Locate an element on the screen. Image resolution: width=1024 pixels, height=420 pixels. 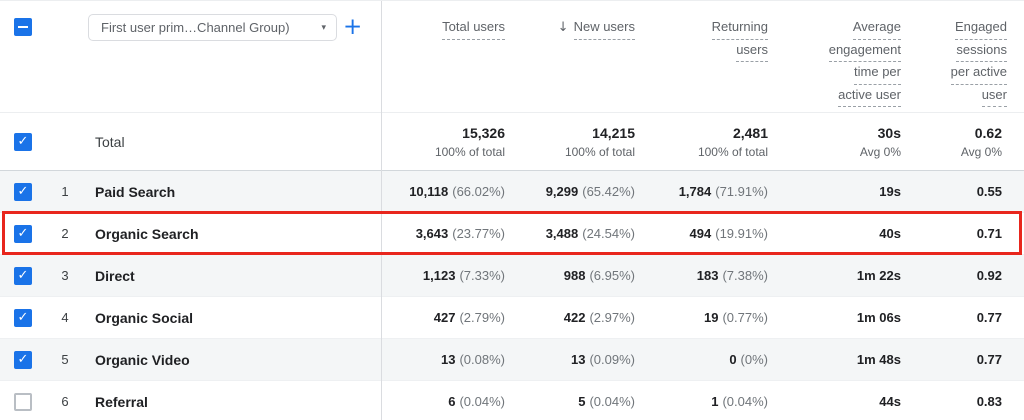
cell-avg-engagement-time: 1m 48s is located at coordinates (878, 359).